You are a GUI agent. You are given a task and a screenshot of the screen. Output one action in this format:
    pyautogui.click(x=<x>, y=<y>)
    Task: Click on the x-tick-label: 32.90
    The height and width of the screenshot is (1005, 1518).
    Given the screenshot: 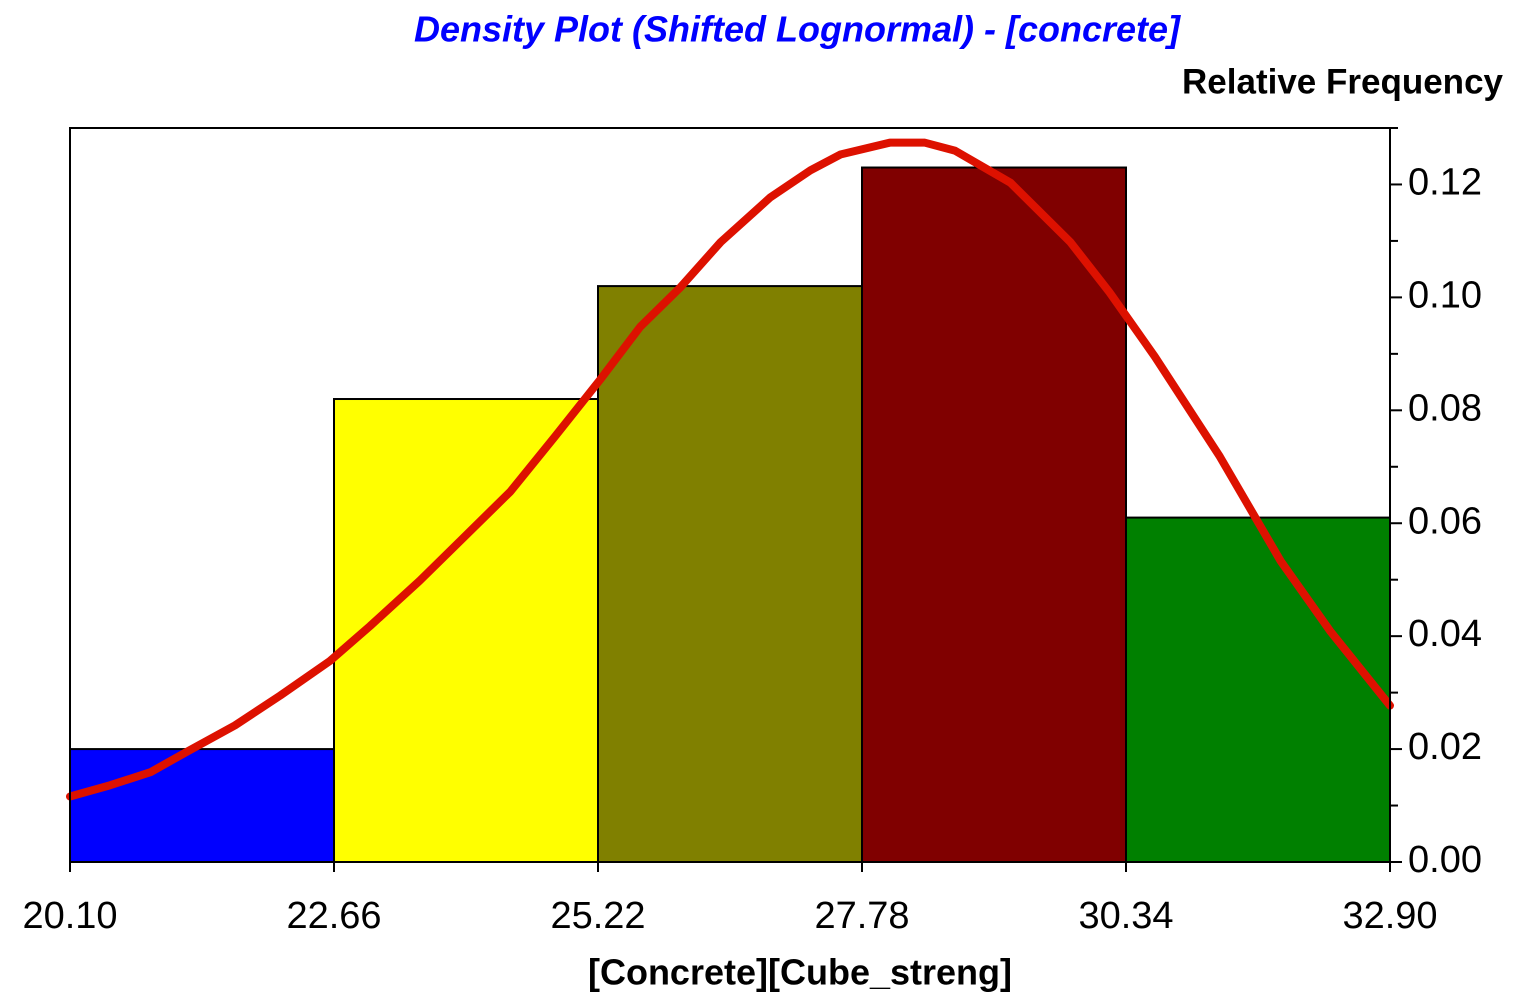 What is the action you would take?
    pyautogui.click(x=1389, y=916)
    